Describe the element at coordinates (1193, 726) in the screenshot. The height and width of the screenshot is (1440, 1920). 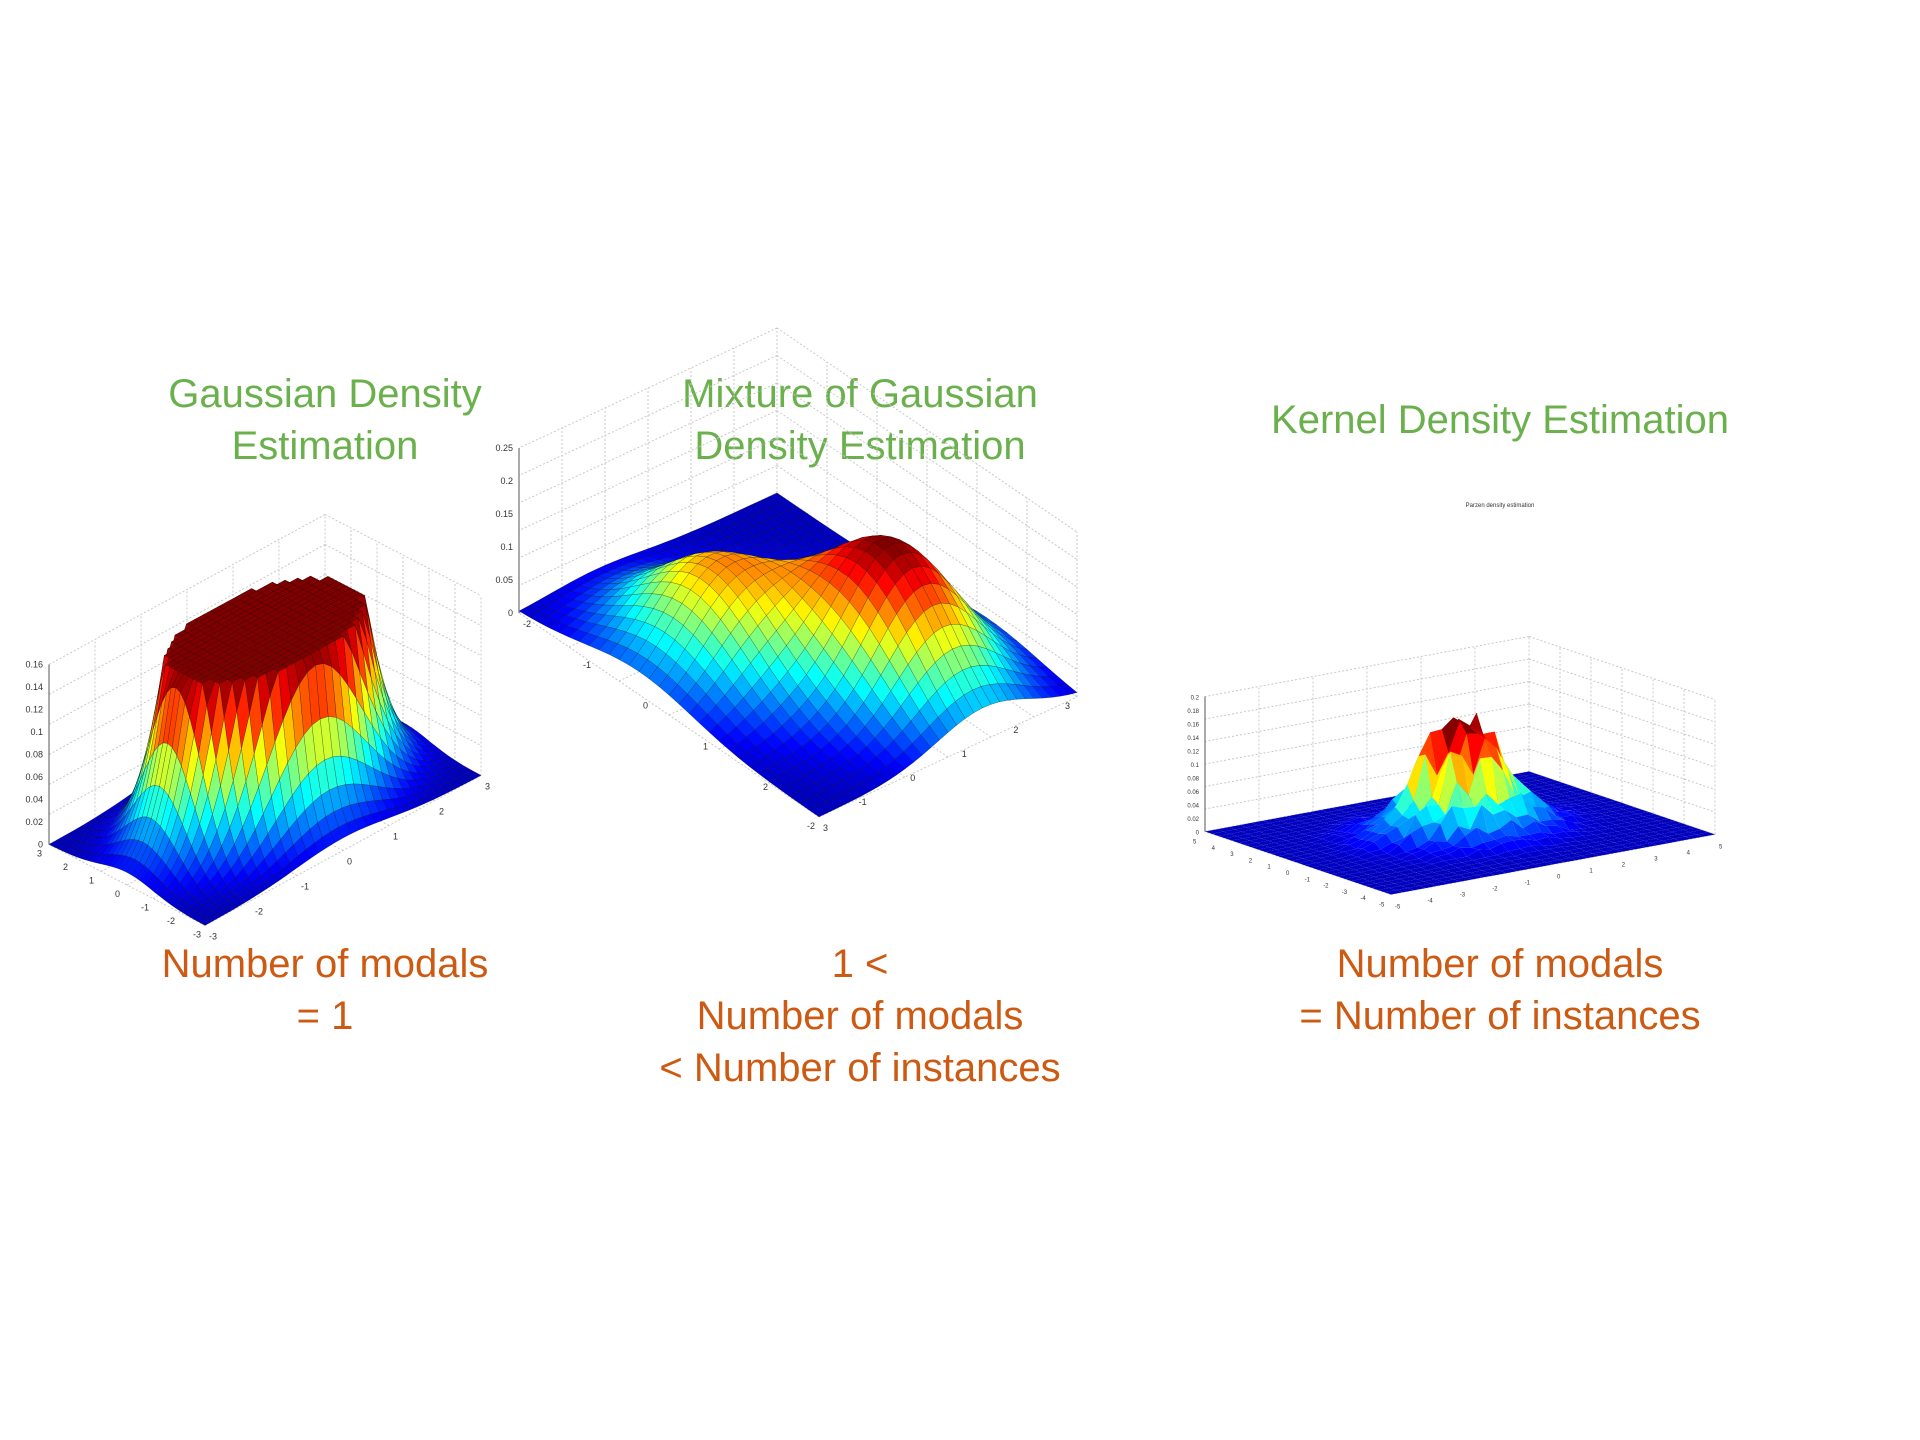
I see `z-tick-label: 0.16` at that location.